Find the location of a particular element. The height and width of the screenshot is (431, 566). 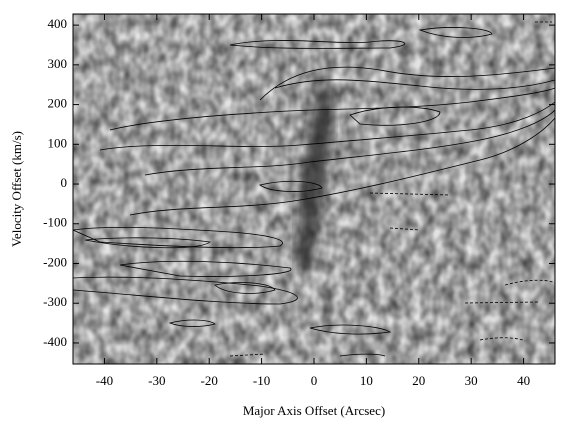

y-axis-title: Velocity Offset (km/s) is located at coordinates (16, 189).